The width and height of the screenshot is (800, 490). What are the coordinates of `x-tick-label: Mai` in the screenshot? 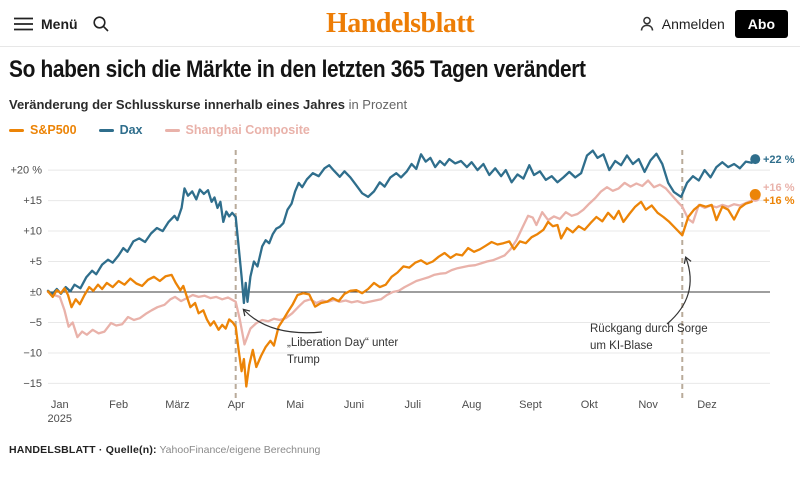 It's located at (295, 405).